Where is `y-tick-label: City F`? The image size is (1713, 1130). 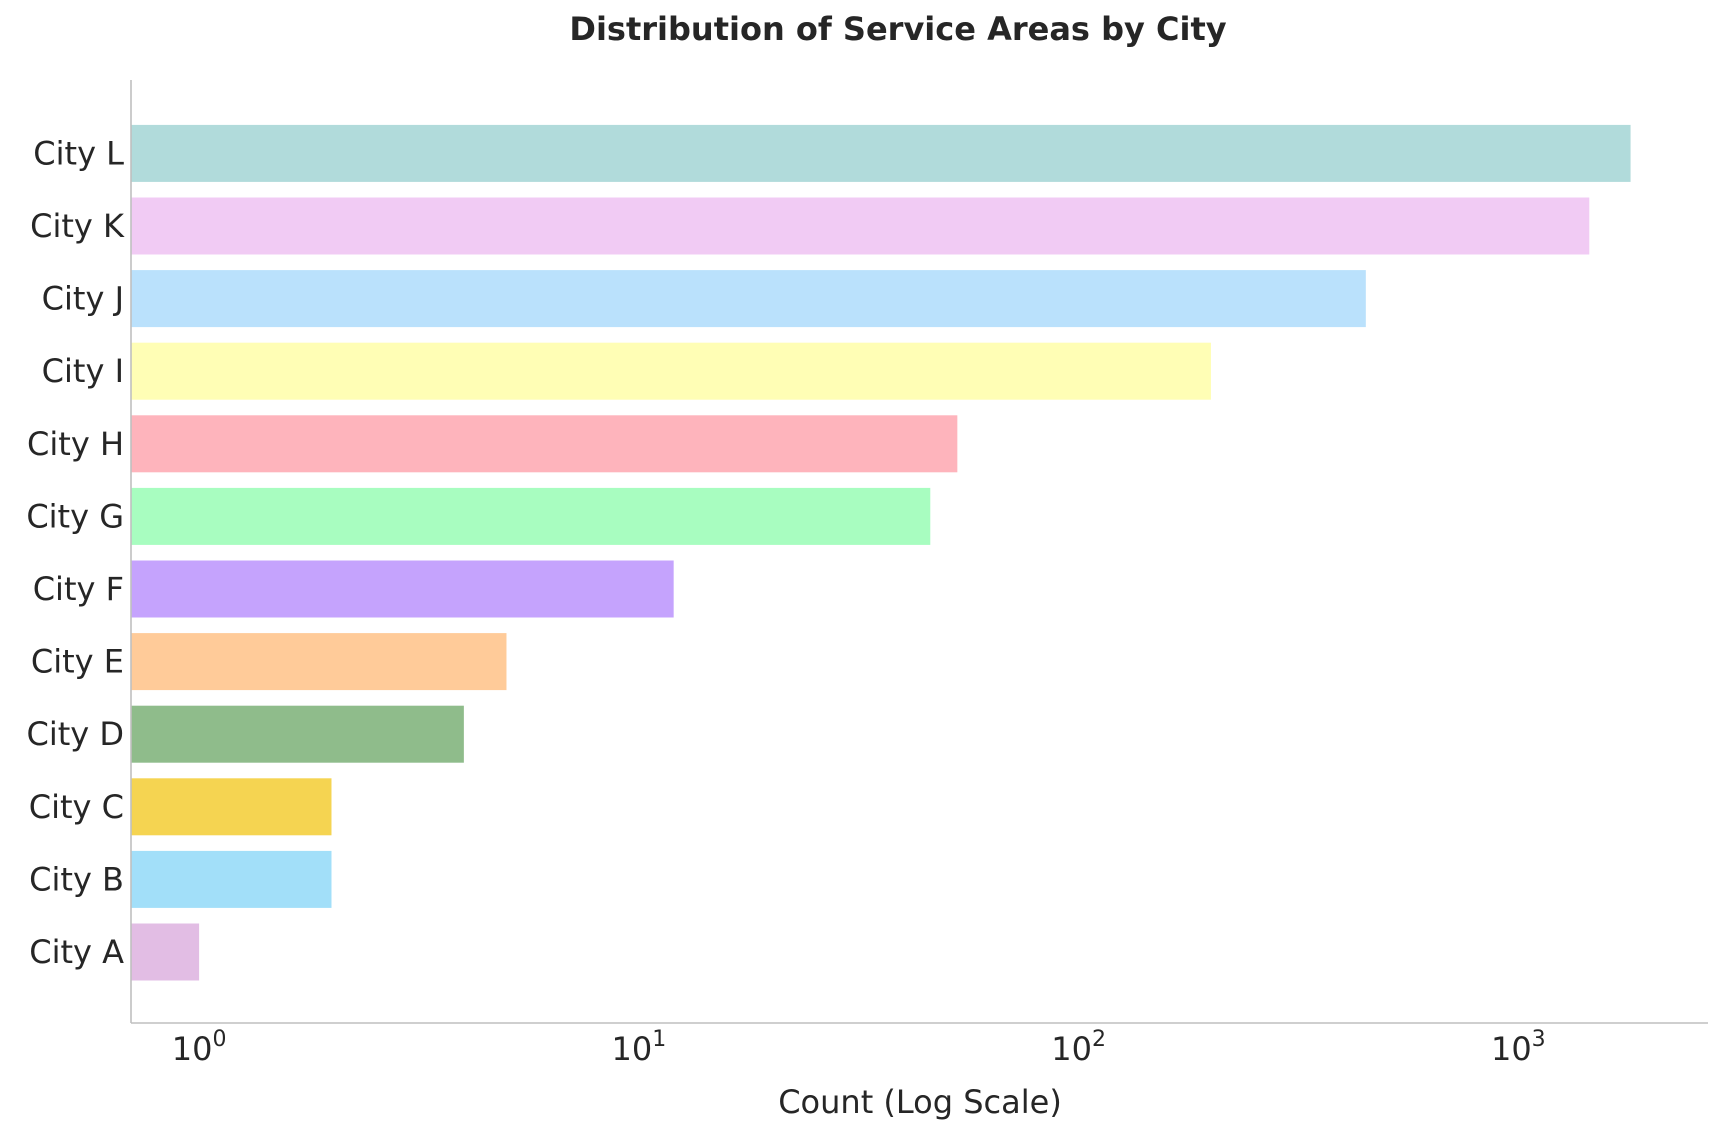
y-tick-label: City F is located at coordinates (78, 589).